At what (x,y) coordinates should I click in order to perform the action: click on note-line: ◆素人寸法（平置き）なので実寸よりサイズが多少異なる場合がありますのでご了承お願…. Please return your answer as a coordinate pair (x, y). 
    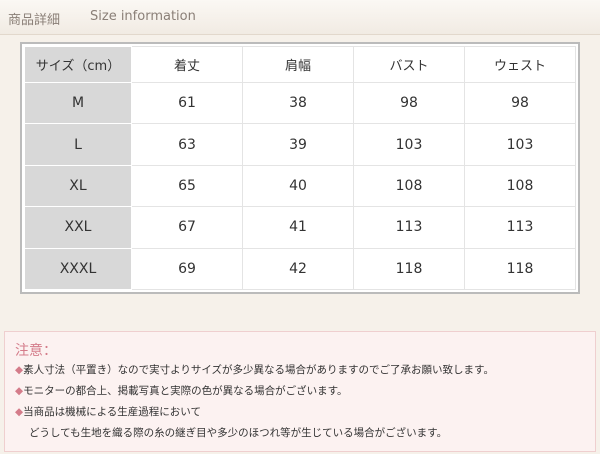
    Looking at the image, I should click on (254, 369).